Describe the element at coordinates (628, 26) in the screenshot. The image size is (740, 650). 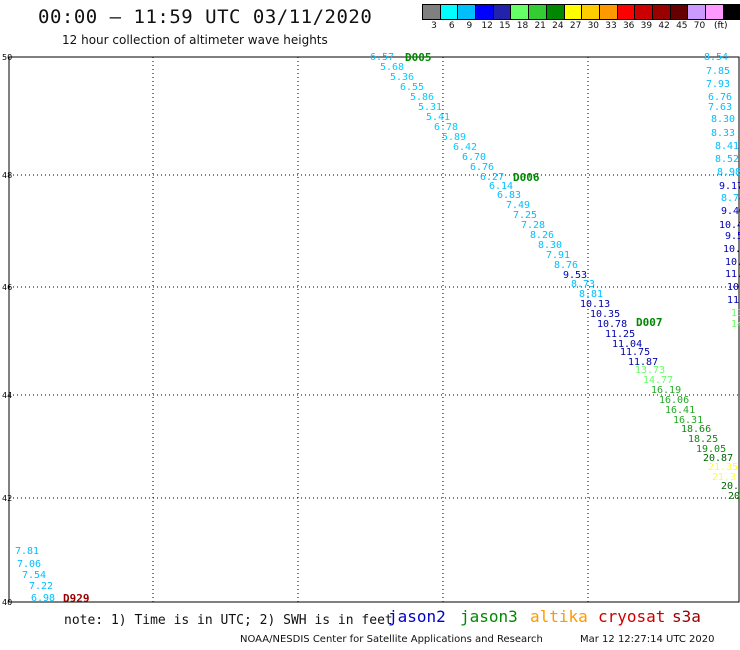
I see `color-legend-label: 36` at that location.